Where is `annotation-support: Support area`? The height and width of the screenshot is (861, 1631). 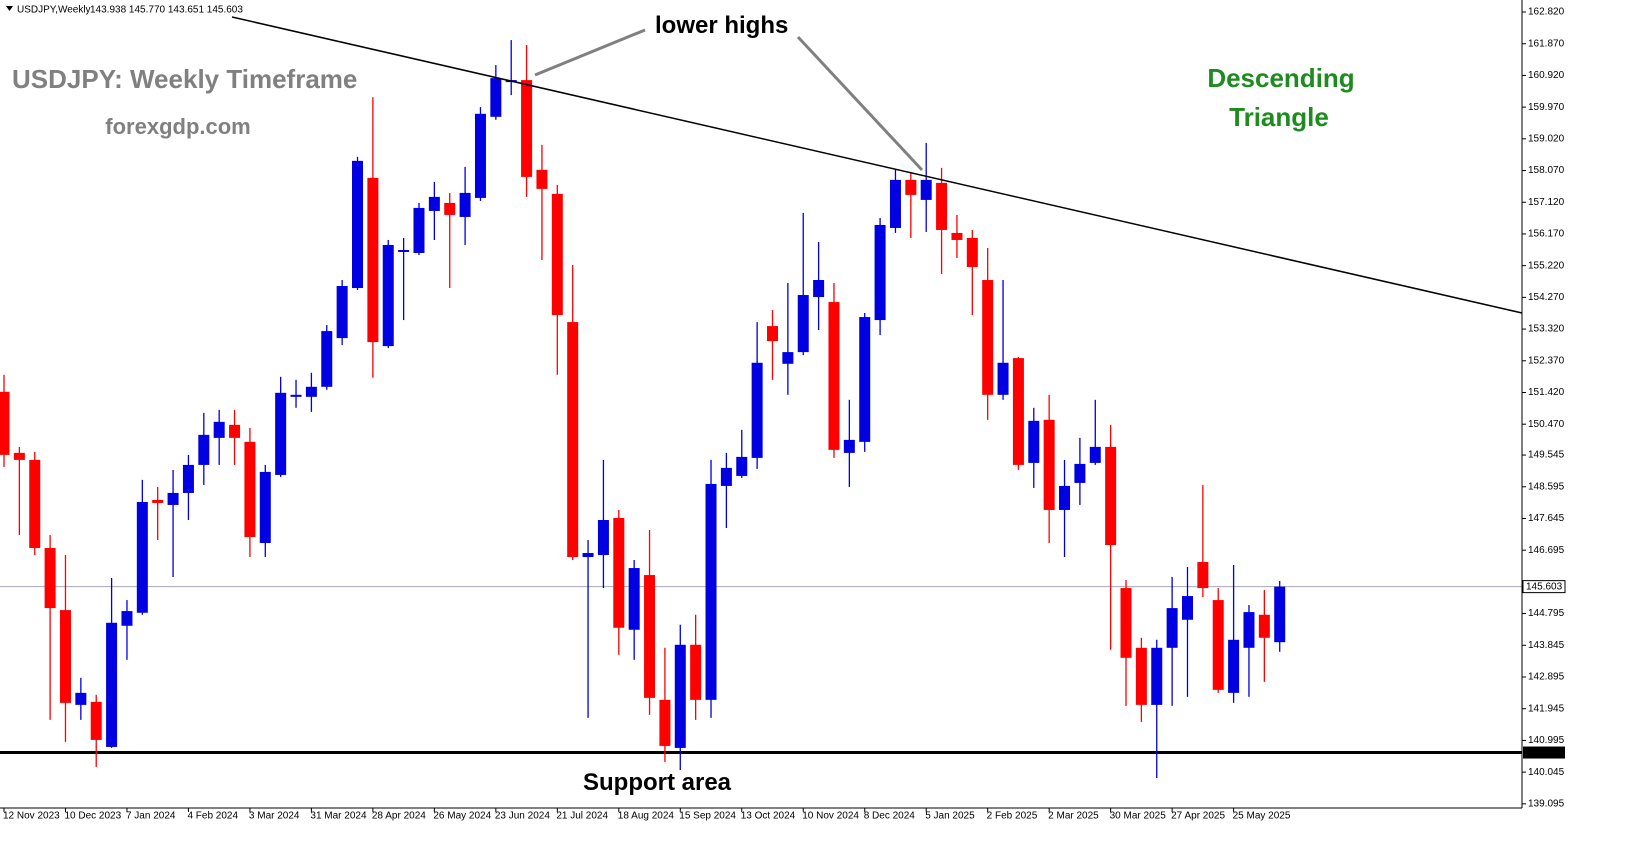
annotation-support: Support area is located at coordinates (657, 782).